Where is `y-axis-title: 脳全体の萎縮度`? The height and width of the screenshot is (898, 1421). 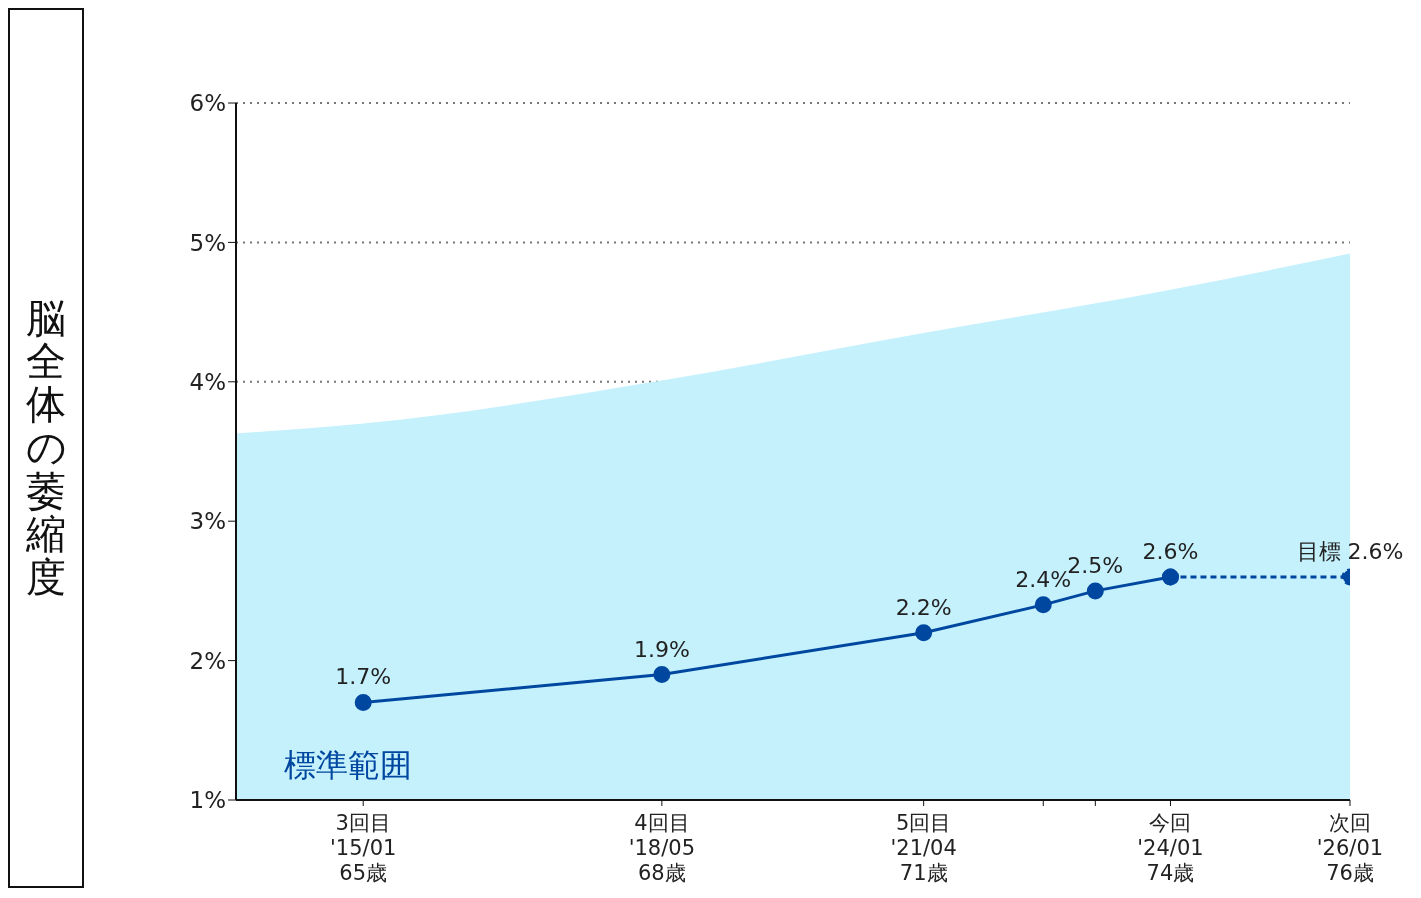 y-axis-title: 脳全体の萎縮度 is located at coordinates (46, 447).